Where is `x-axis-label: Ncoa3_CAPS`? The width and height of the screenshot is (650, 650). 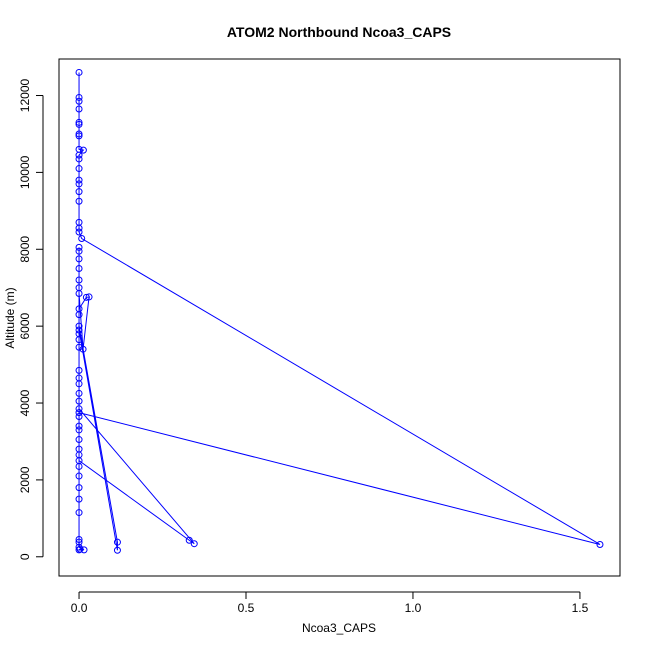 x-axis-label: Ncoa3_CAPS is located at coordinates (339, 628).